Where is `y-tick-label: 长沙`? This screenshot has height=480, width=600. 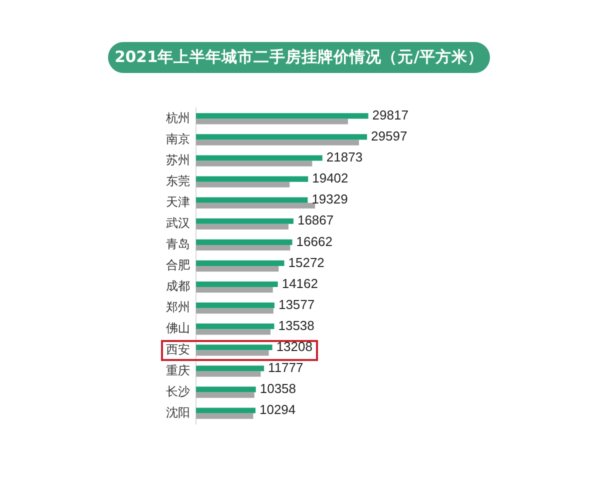
y-tick-label: 长沙 is located at coordinates (178, 391).